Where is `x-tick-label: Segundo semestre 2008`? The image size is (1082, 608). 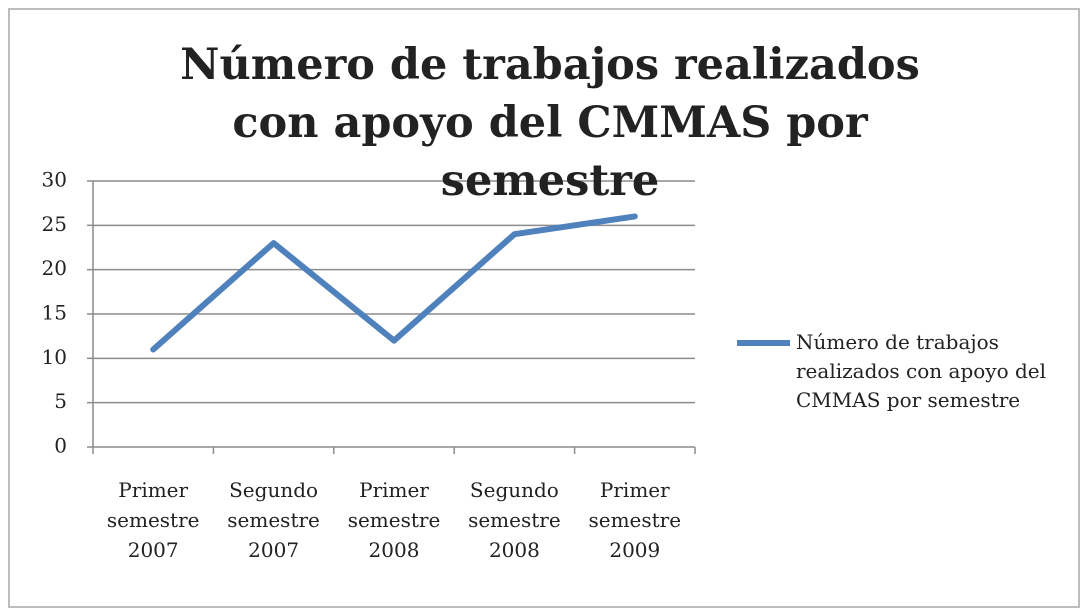 x-tick-label: Segundo semestre 2008 is located at coordinates (514, 520).